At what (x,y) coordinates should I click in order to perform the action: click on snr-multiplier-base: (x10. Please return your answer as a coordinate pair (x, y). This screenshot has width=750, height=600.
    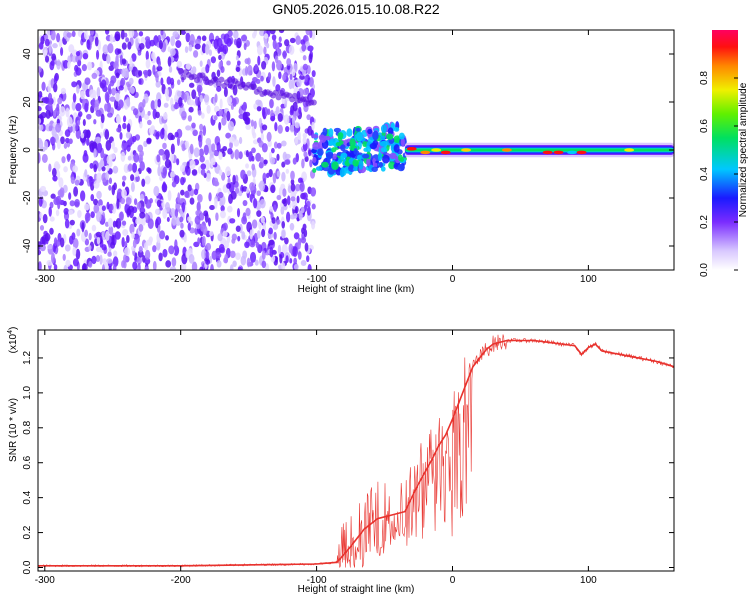
    Looking at the image, I should click on (13, 343).